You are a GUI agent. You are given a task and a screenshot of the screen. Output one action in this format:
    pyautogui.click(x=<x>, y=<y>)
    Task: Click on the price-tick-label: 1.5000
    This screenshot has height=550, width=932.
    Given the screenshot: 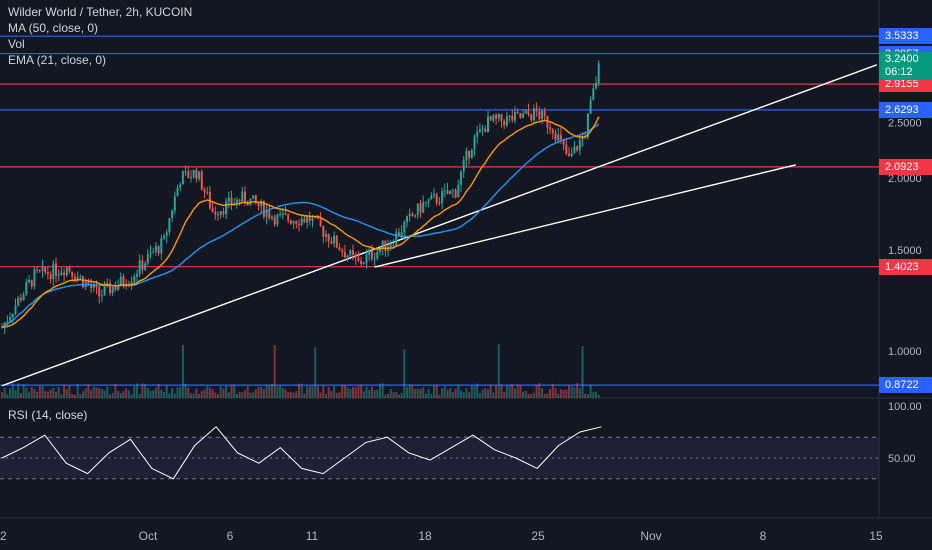 What is the action you would take?
    pyautogui.click(x=905, y=251)
    